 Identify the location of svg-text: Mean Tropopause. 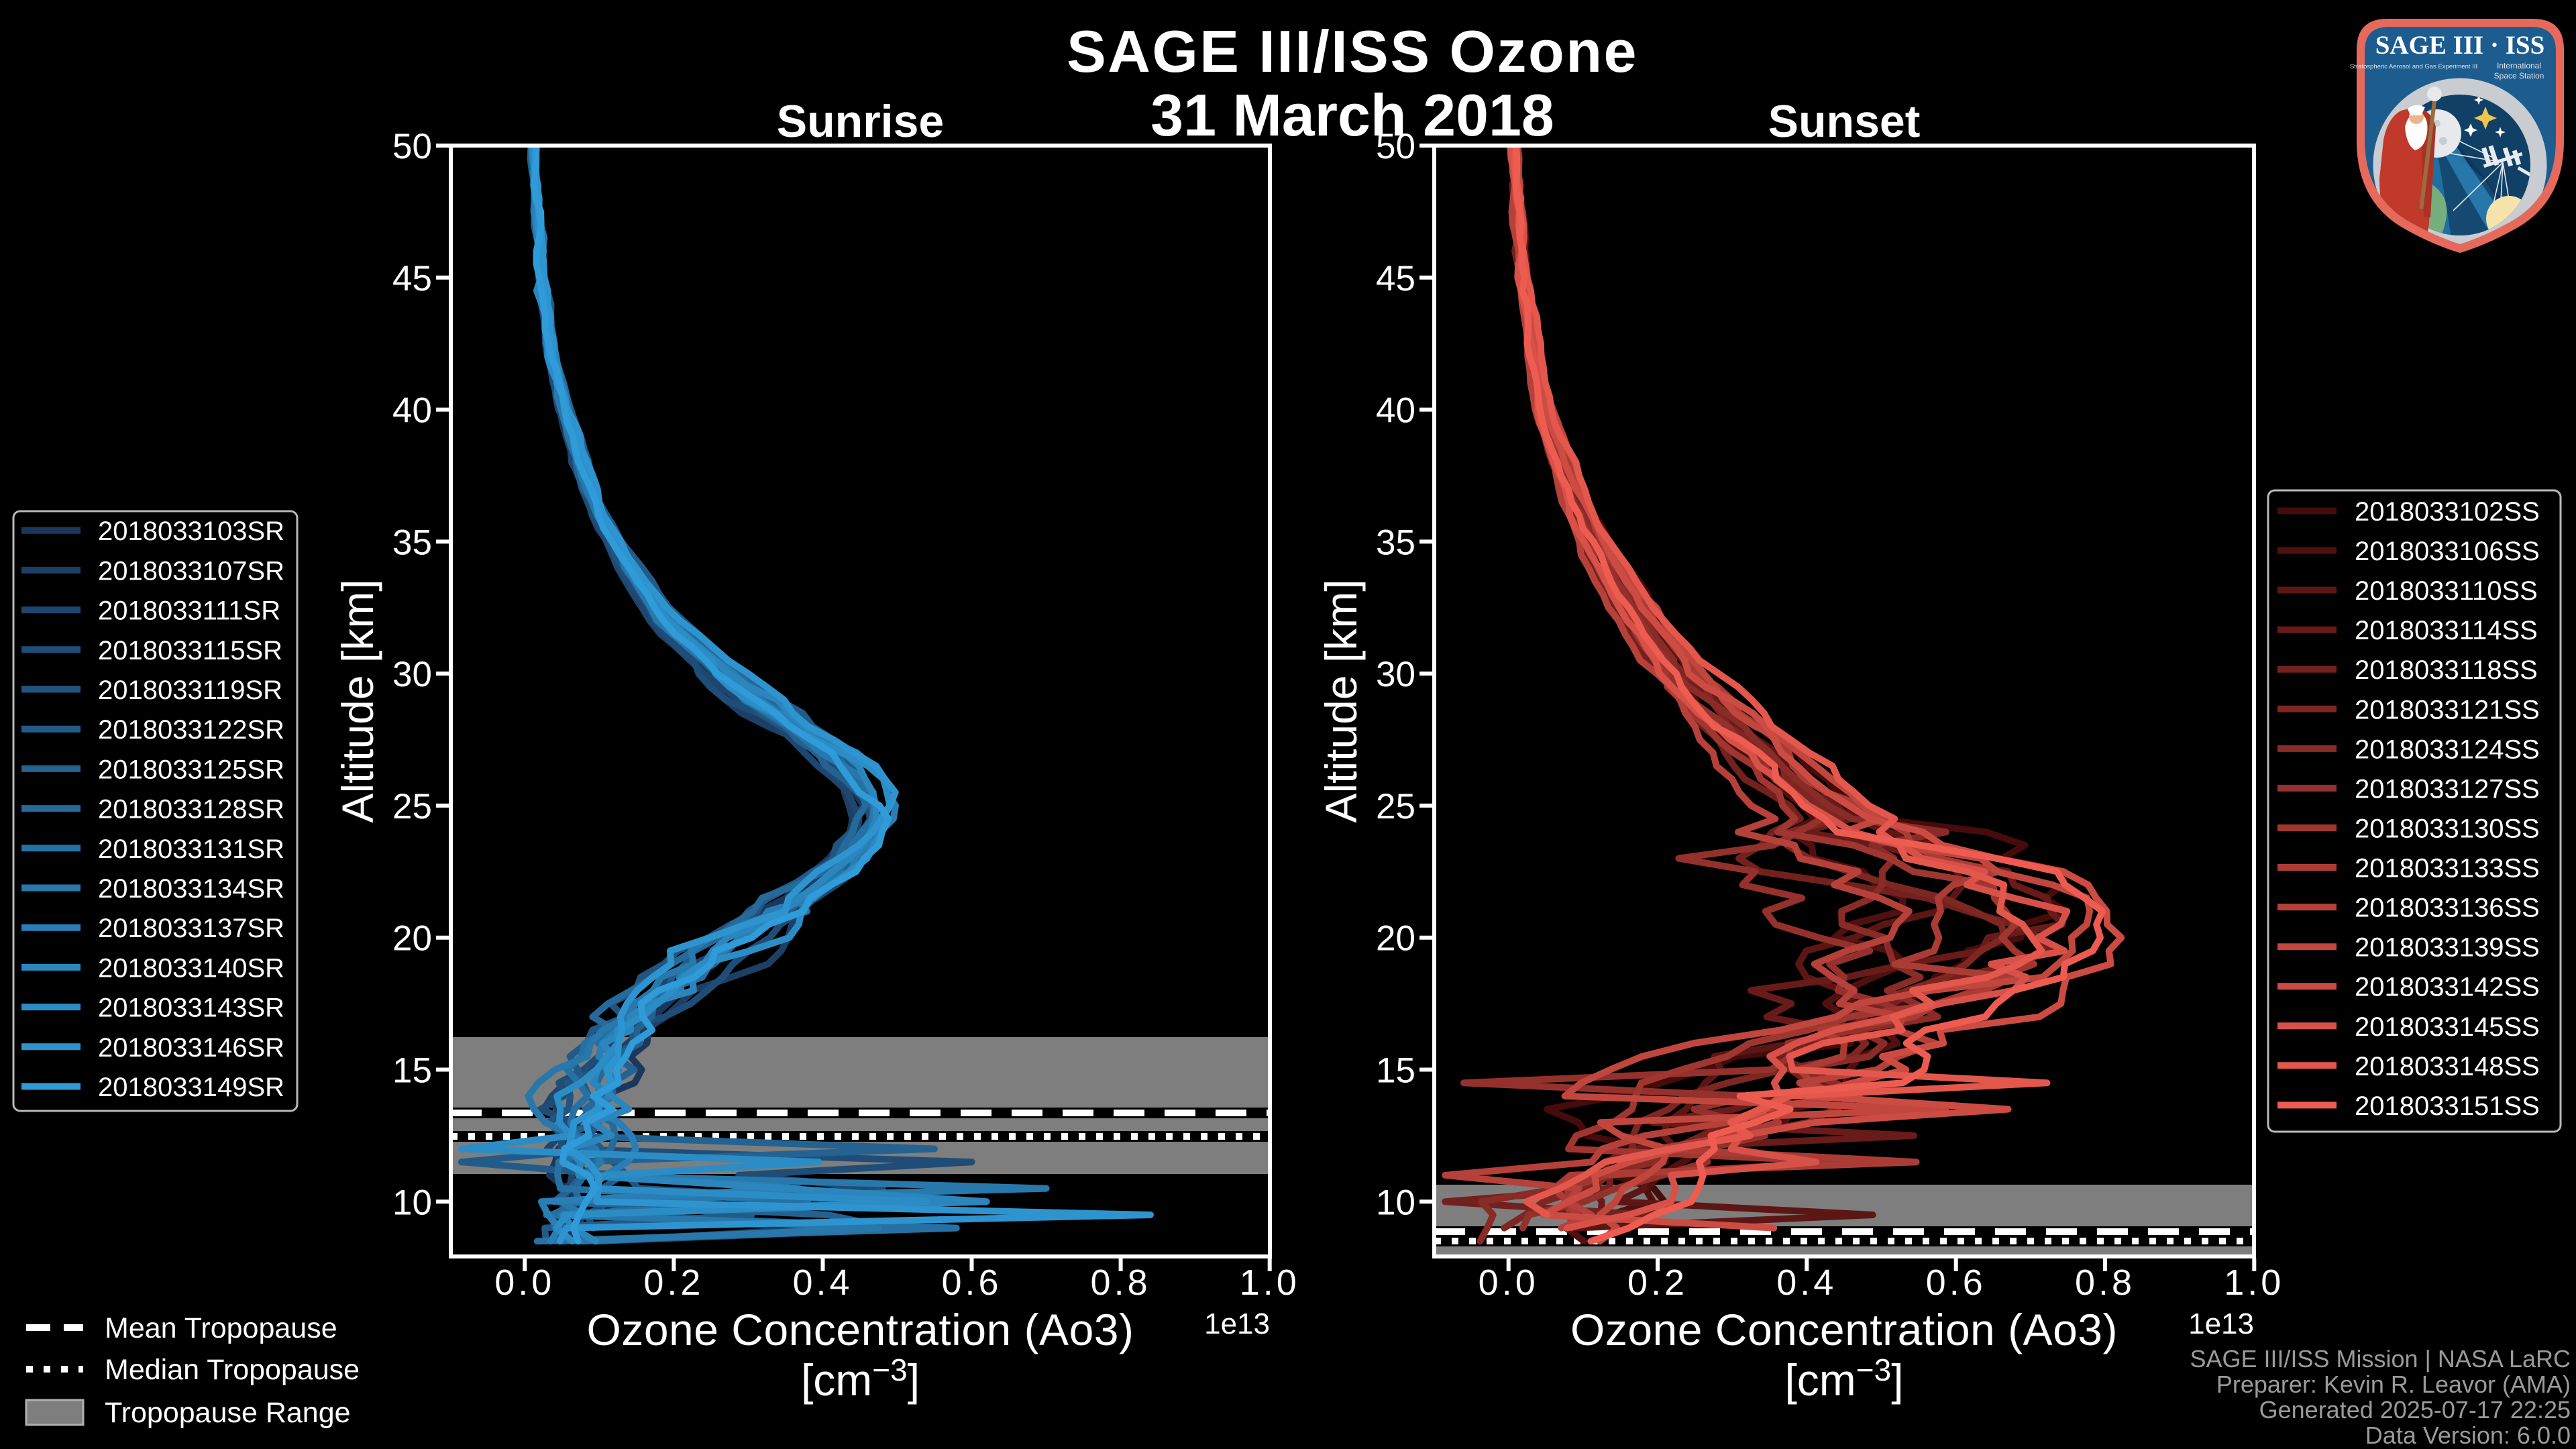
(221, 1328).